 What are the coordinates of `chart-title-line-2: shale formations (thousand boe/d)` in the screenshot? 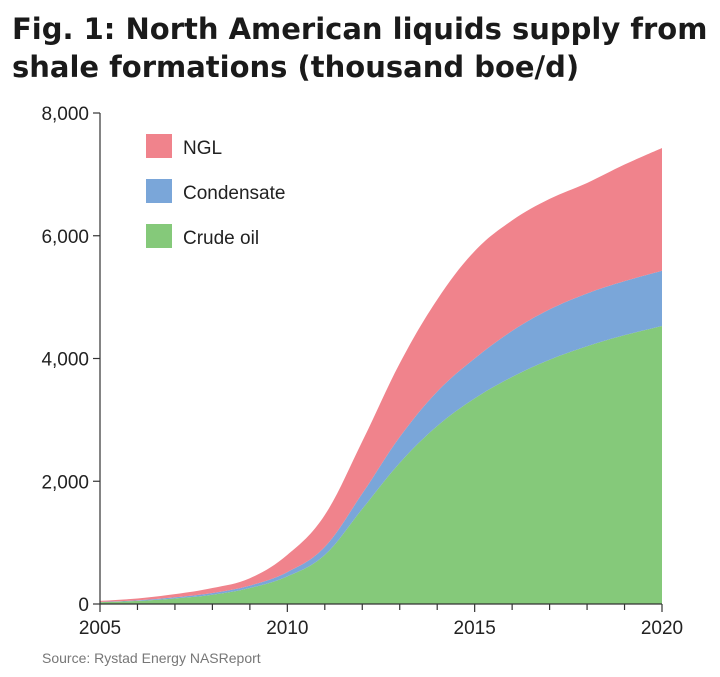 It's located at (296, 67).